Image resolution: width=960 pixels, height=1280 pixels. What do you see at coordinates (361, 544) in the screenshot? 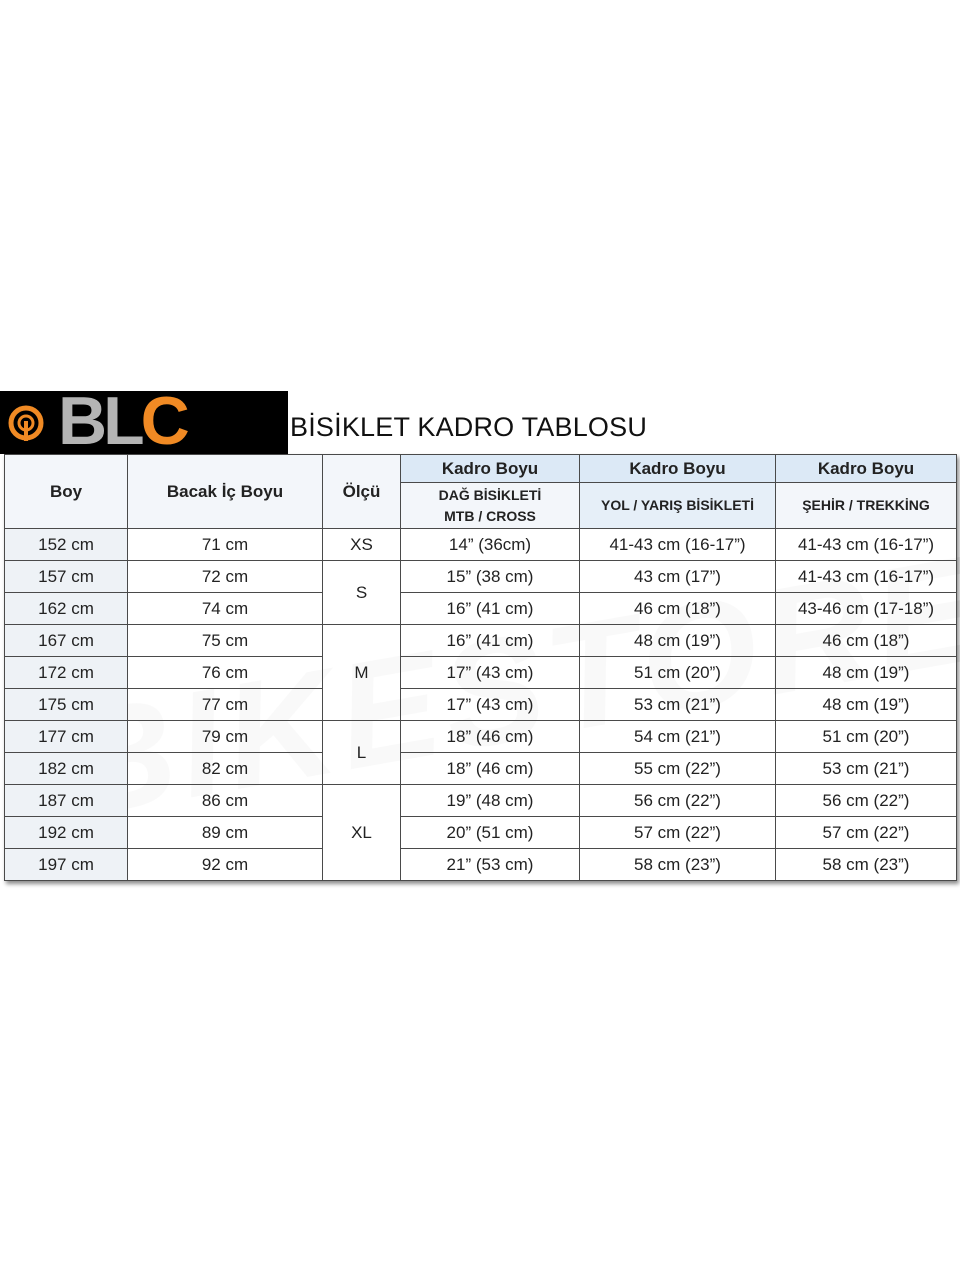
I see `cell-olcu: XS` at bounding box center [361, 544].